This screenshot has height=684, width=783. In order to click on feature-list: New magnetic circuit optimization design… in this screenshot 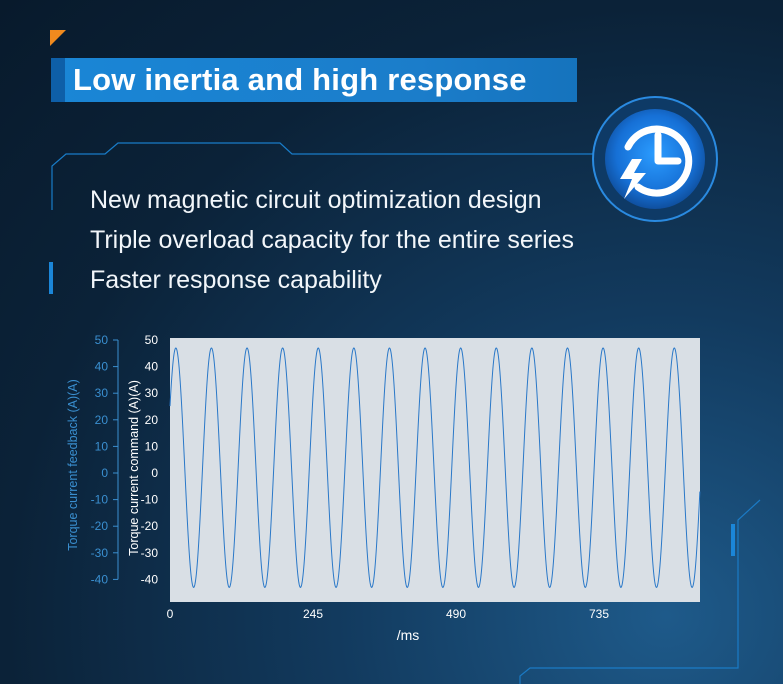, I will do `click(332, 240)`.